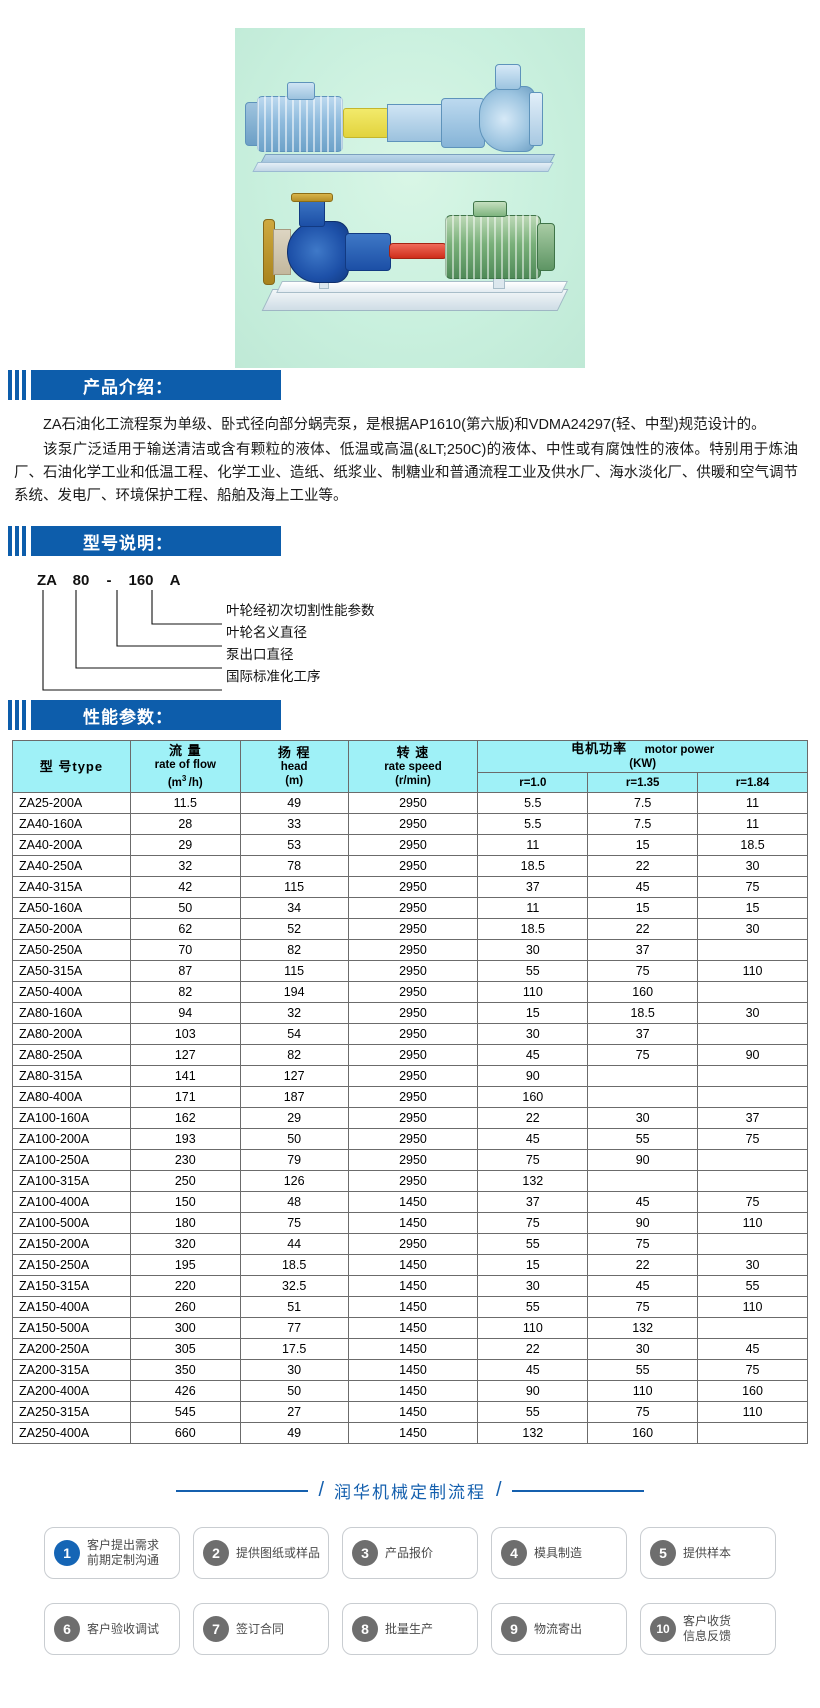 The height and width of the screenshot is (1708, 820). I want to click on cell-p135, so click(643, 1181).